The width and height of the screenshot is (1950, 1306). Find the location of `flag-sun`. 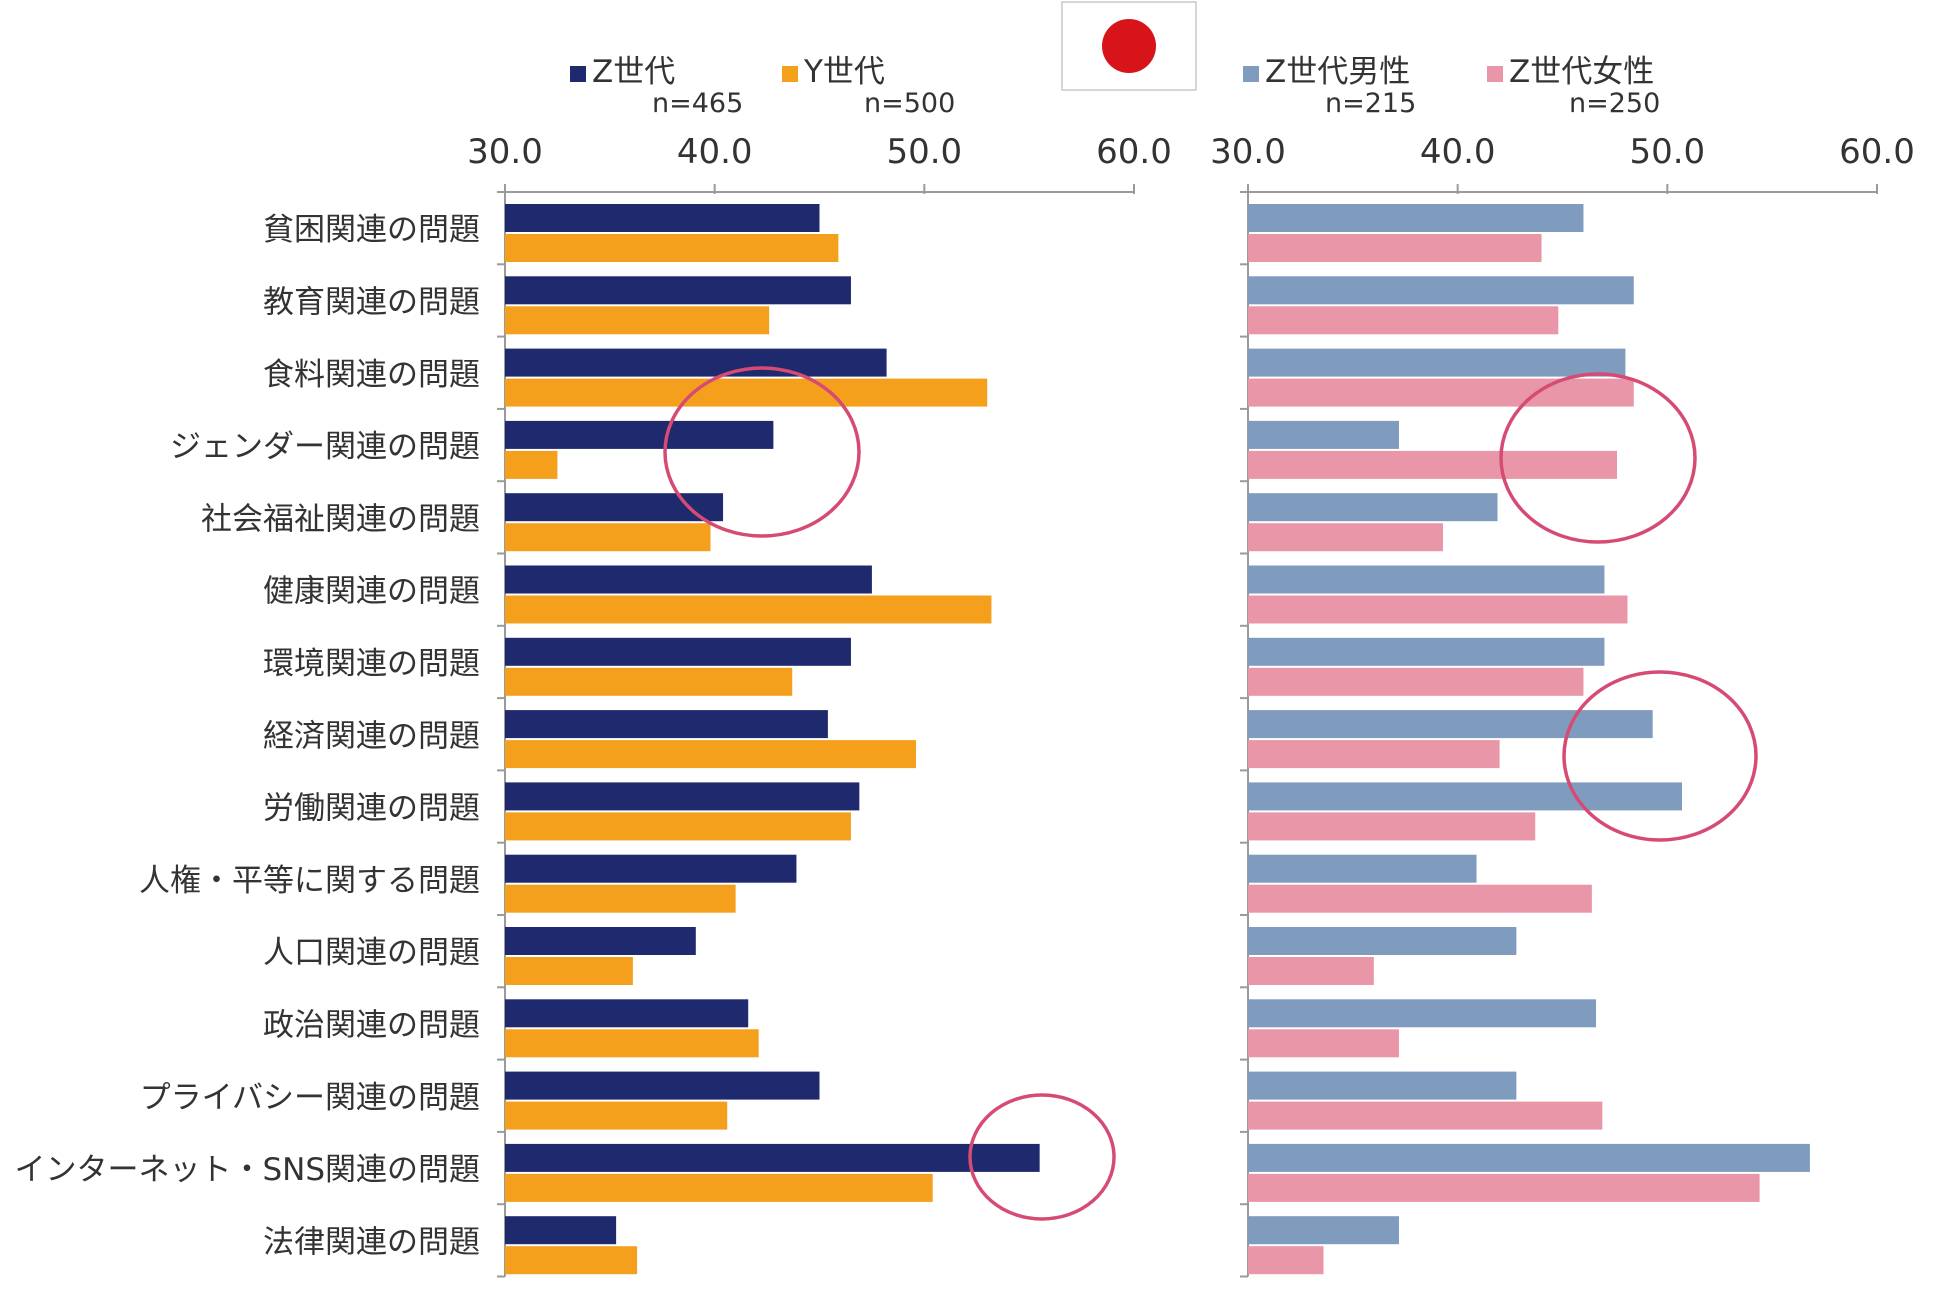

flag-sun is located at coordinates (1129, 46).